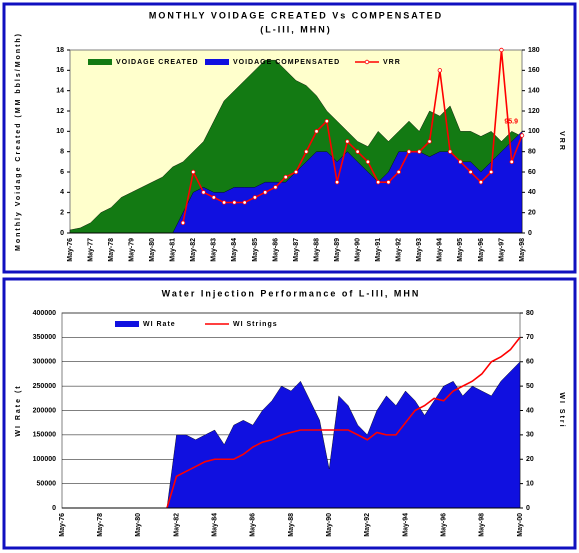  I want to click on y2-tick-label: 20, so click(532, 213).